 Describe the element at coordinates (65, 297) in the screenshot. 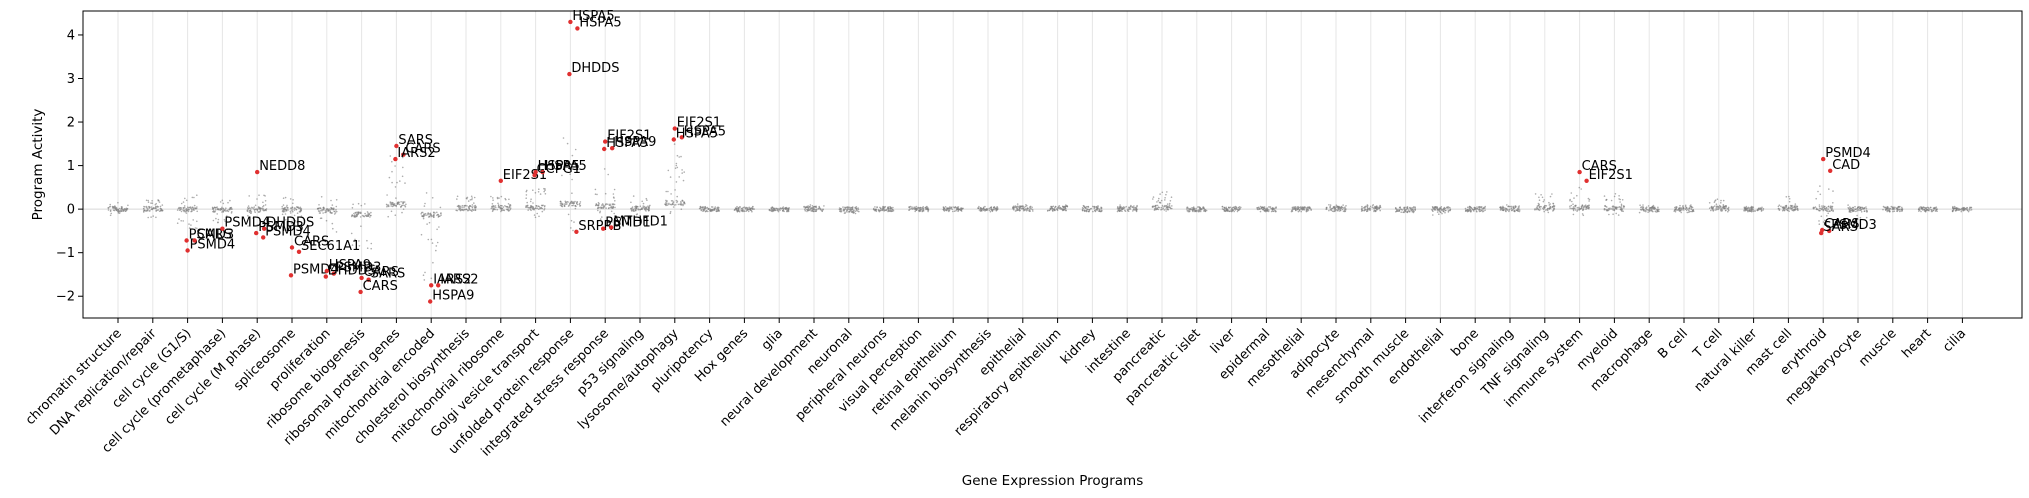

I see `y-tick-label: −2` at that location.